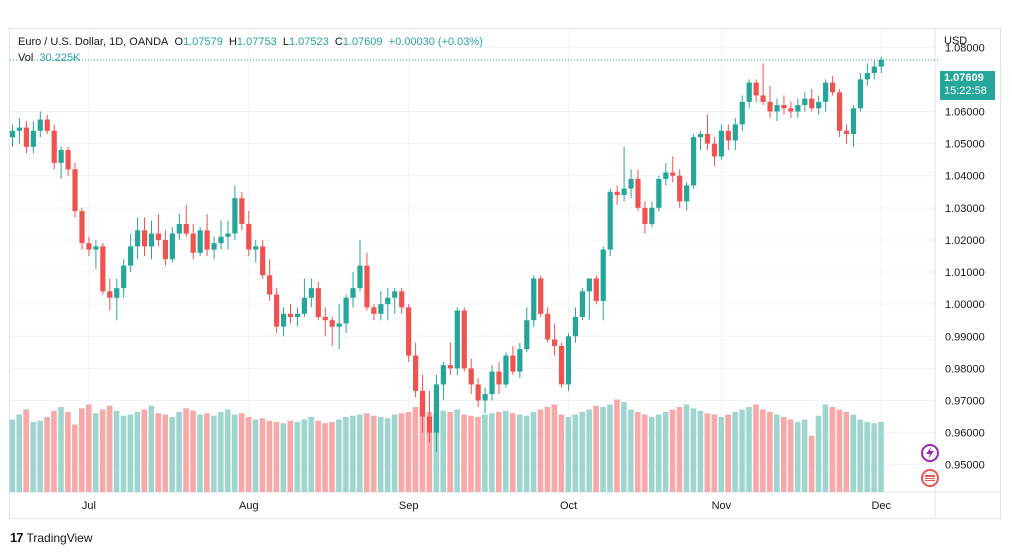  I want to click on open-label: O, so click(179, 42).